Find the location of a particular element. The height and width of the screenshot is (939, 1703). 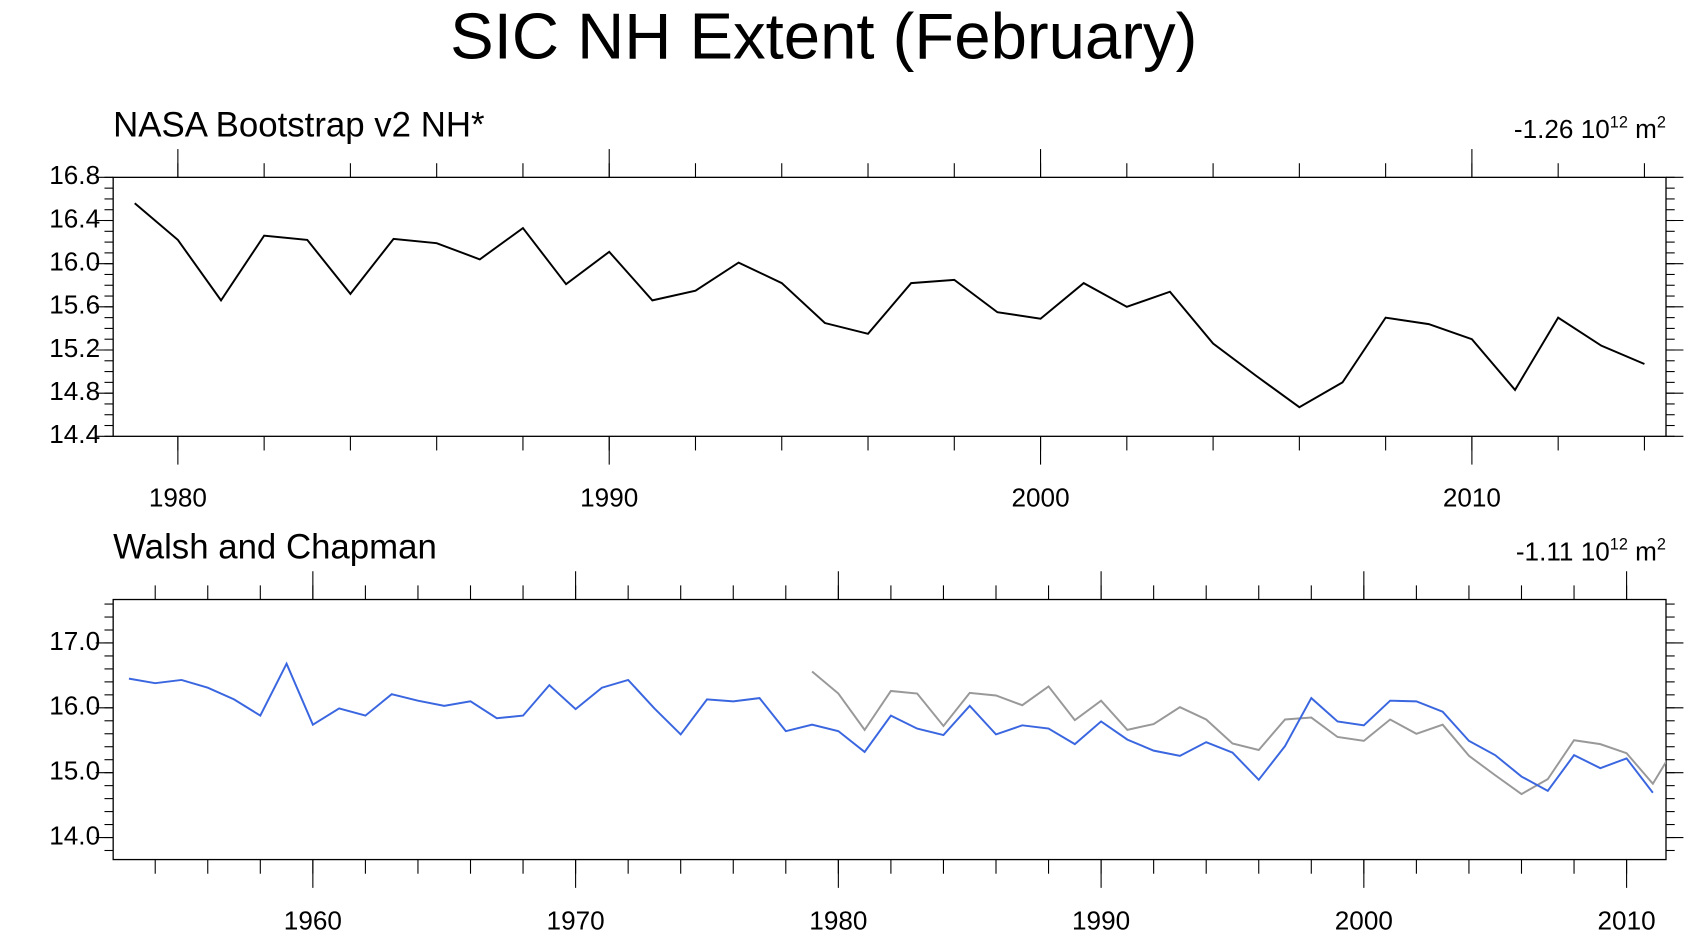

figure-title: SIC NH Extent (February) is located at coordinates (823, 36).